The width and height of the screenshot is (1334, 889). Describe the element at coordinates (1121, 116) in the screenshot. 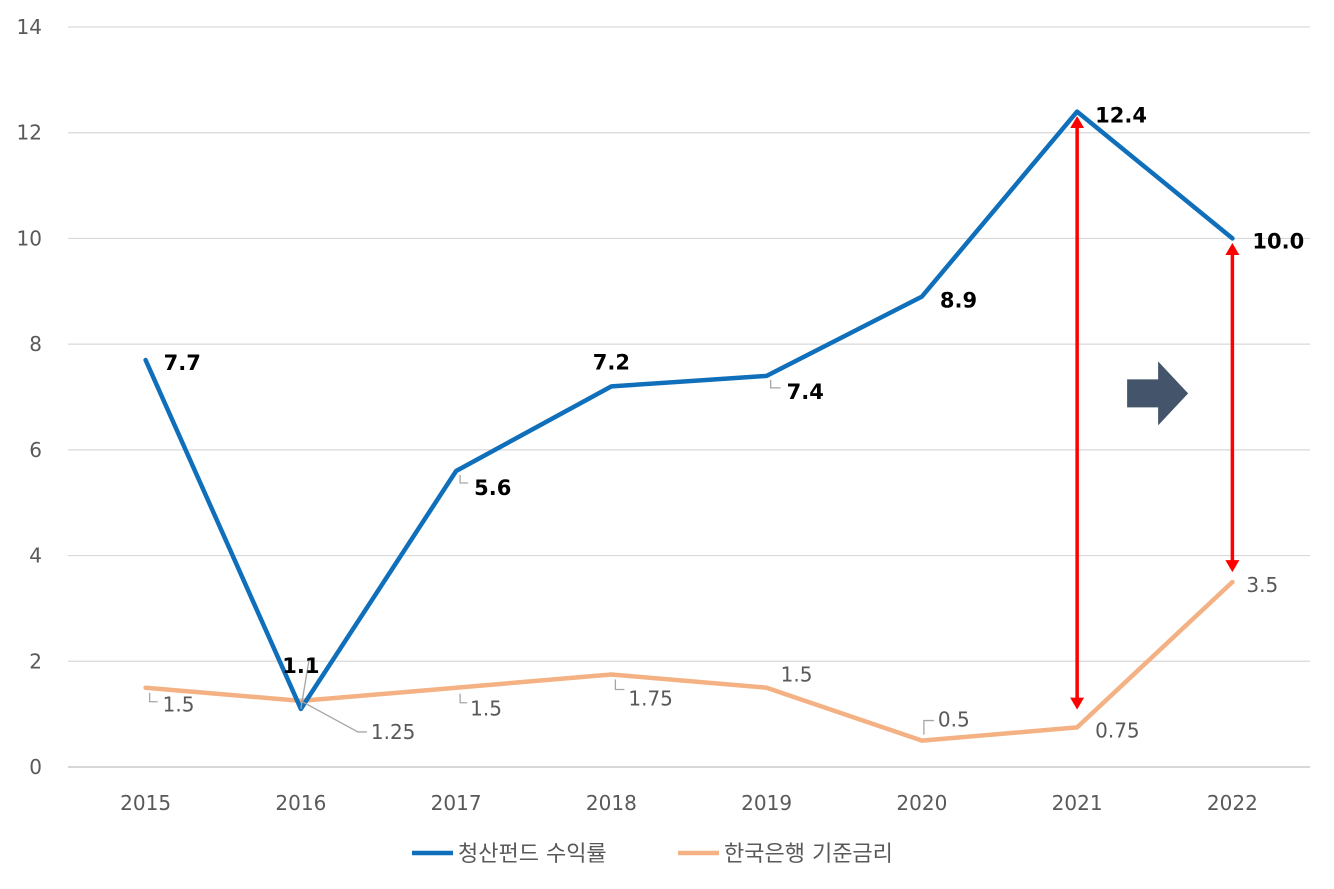

I see `data-label-fund-return: 12.4` at that location.